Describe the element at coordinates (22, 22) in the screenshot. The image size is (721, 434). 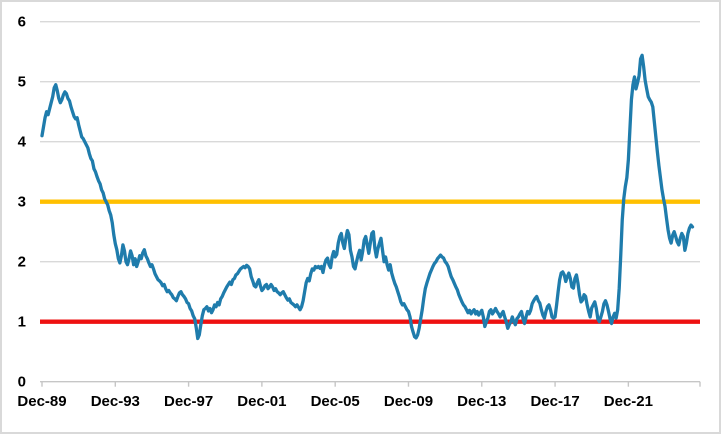
I see `y-tick-label: 6` at that location.